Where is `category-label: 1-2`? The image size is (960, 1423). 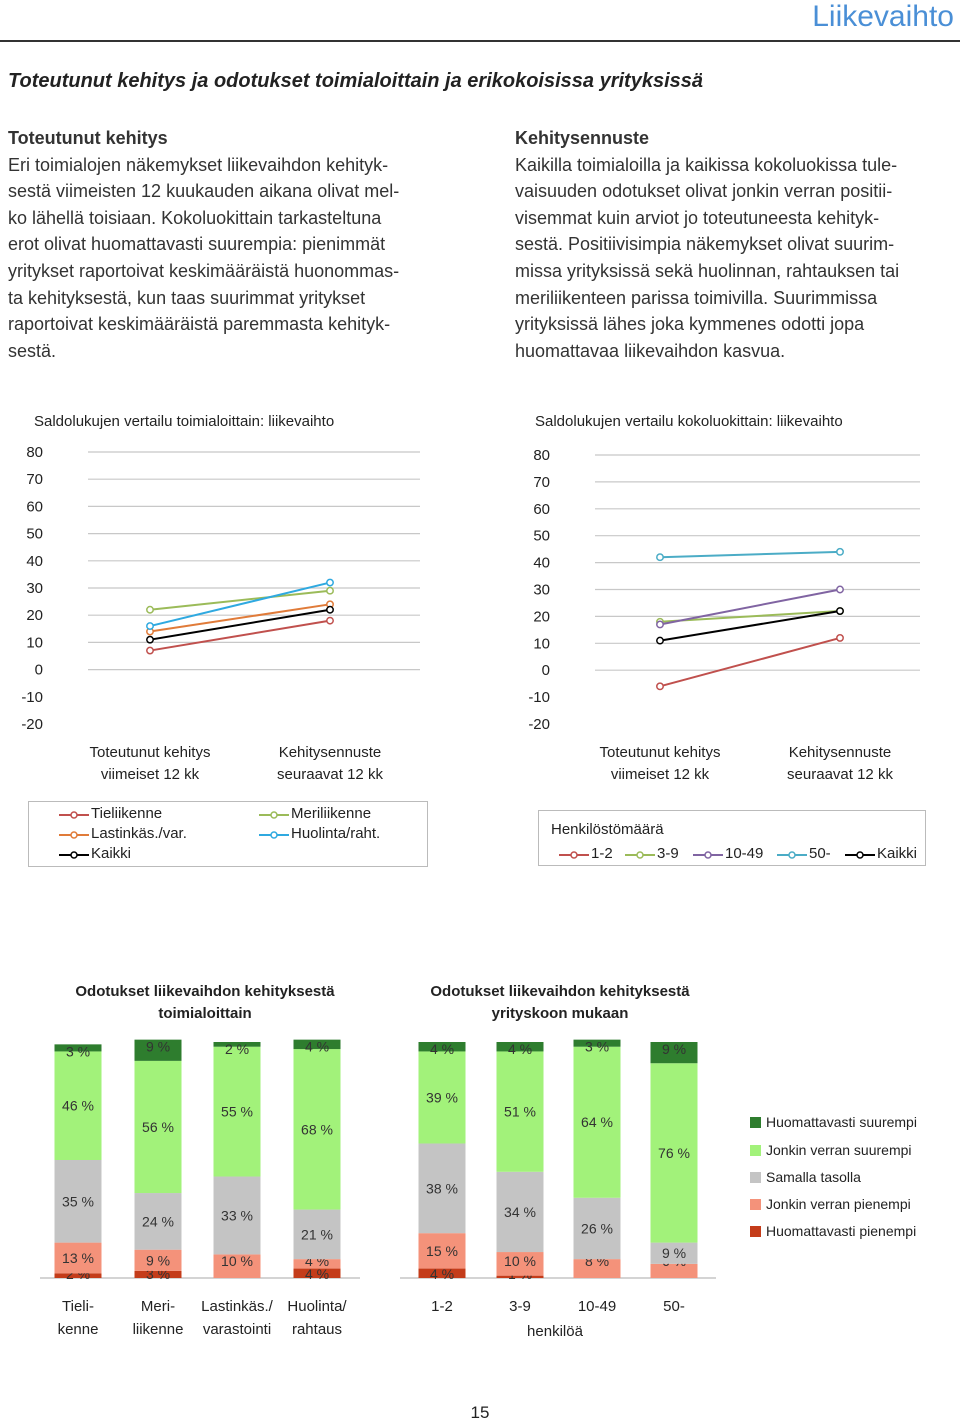
category-label: 1-2 is located at coordinates (442, 1306).